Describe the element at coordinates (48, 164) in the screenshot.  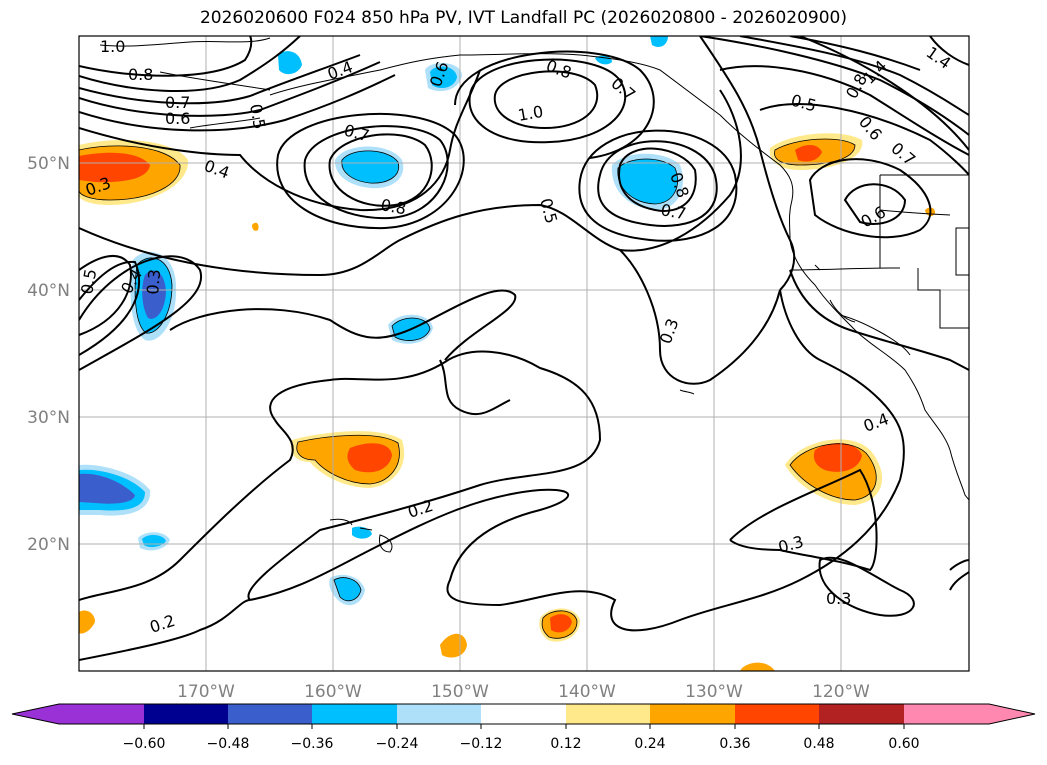
I see `lat-label-50n: 50°N` at that location.